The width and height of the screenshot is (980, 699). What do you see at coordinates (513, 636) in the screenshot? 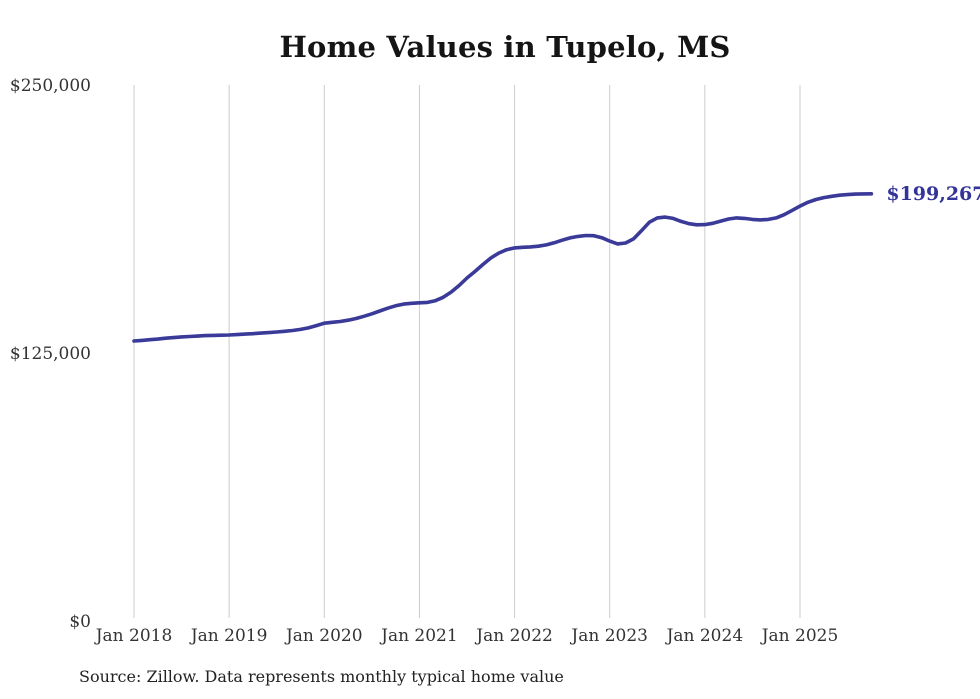
I see `x-tick-label: Jan 2022` at bounding box center [513, 636].